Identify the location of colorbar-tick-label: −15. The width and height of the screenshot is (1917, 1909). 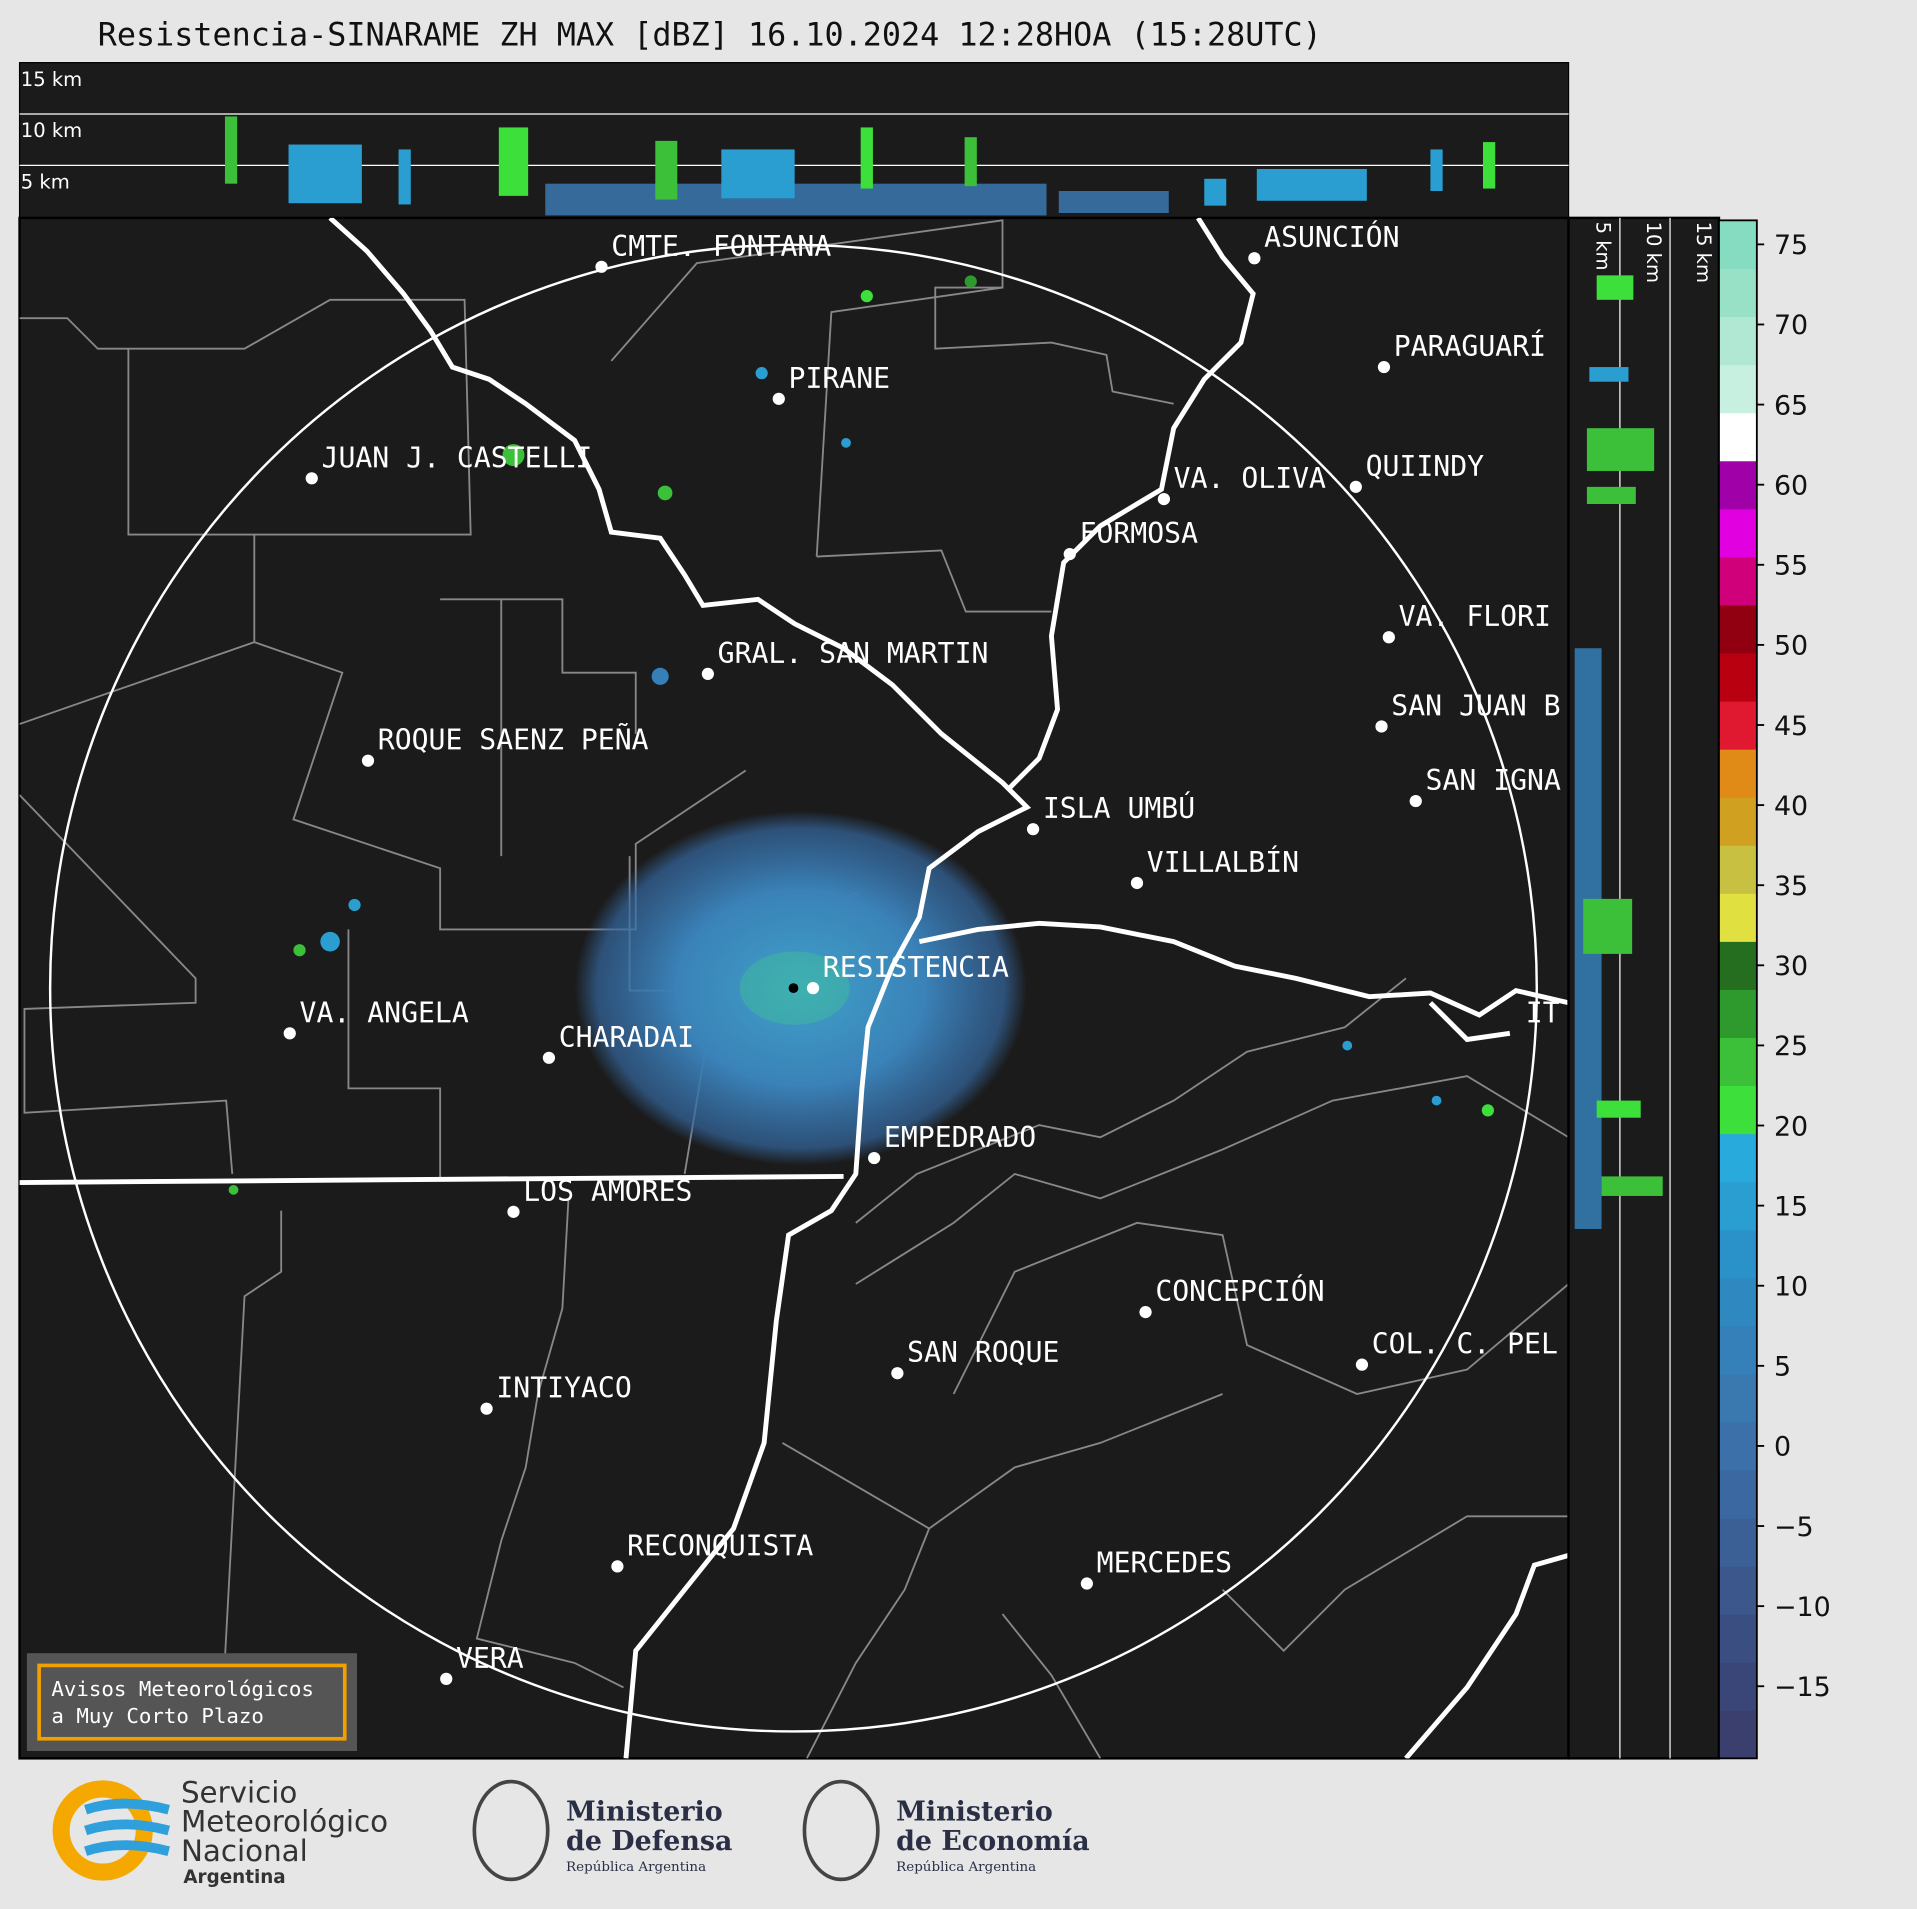
(1802, 1687).